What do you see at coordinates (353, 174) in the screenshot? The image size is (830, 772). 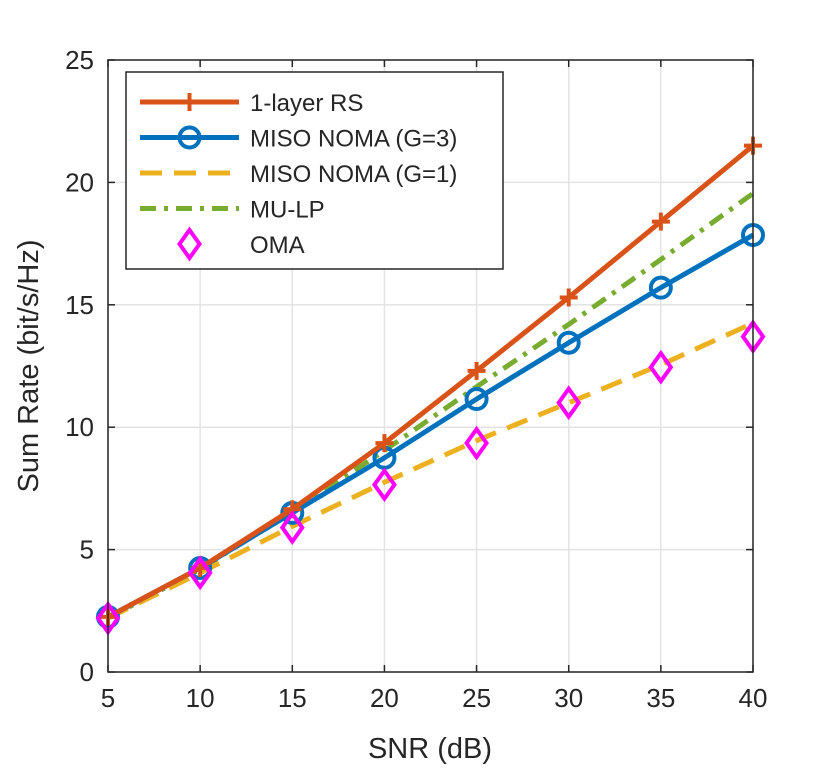 I see `legend-label: MISO NOMA (G=1)` at bounding box center [353, 174].